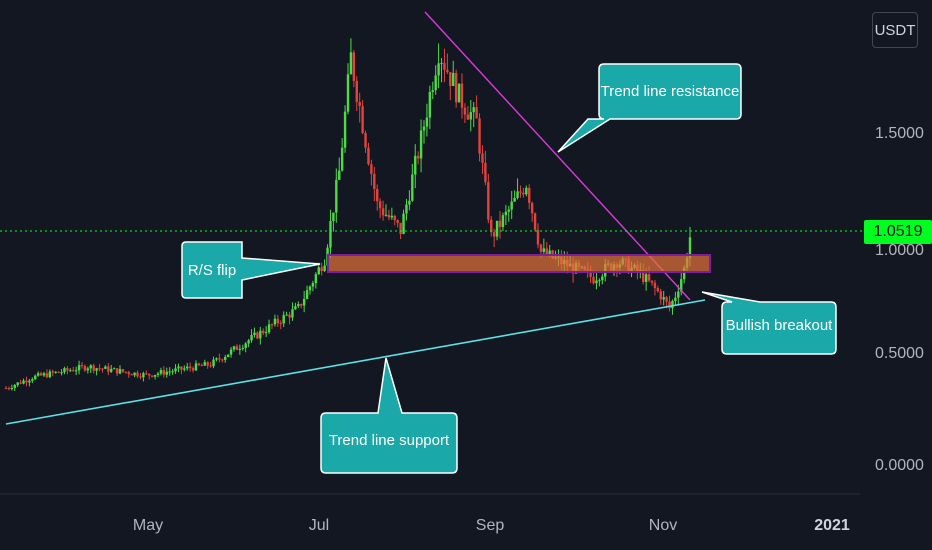 This screenshot has width=932, height=550. What do you see at coordinates (899, 250) in the screenshot?
I see `y-tick-label: 1.0000` at bounding box center [899, 250].